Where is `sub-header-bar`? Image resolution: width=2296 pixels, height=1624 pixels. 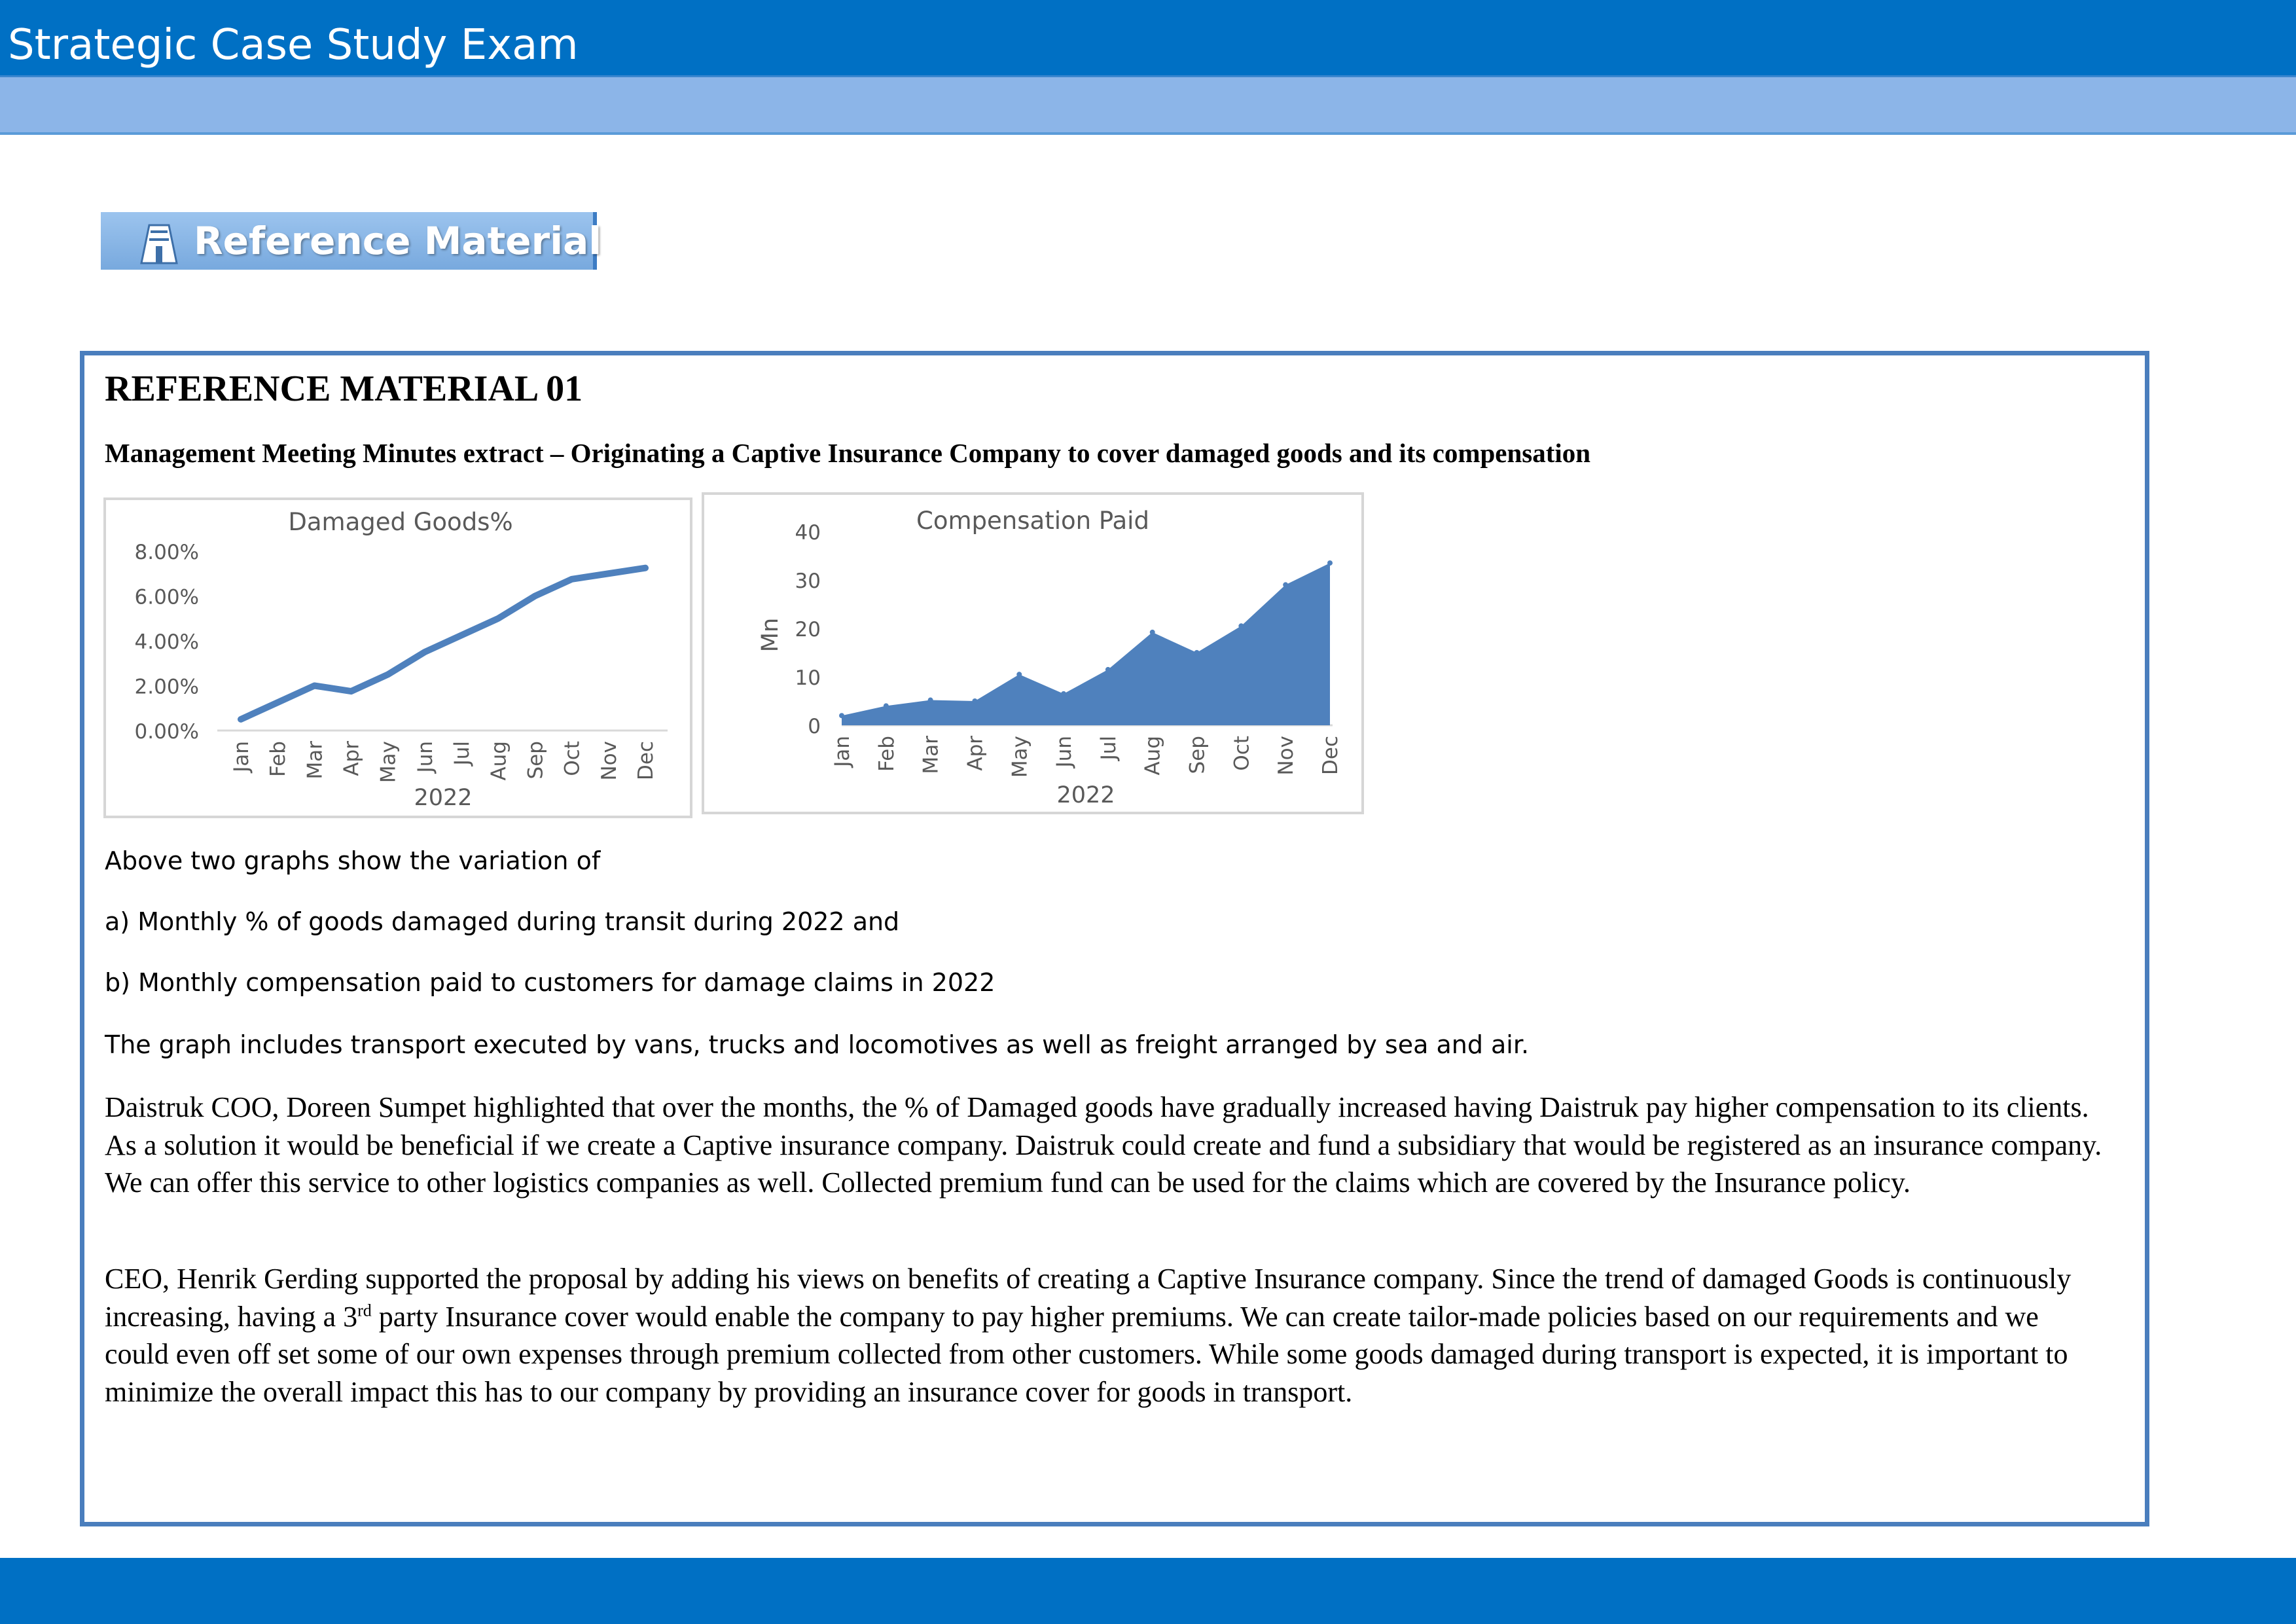
sub-header-bar is located at coordinates (1148, 106).